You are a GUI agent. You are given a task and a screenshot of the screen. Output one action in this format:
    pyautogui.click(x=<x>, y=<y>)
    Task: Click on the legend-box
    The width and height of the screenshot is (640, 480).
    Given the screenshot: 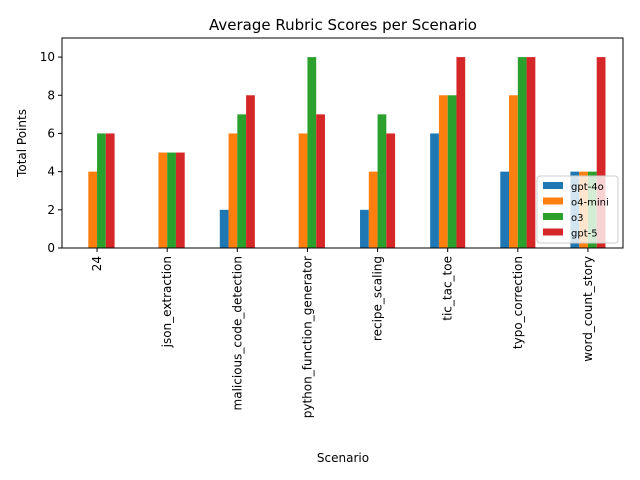 What is the action you would take?
    pyautogui.click(x=577, y=209)
    